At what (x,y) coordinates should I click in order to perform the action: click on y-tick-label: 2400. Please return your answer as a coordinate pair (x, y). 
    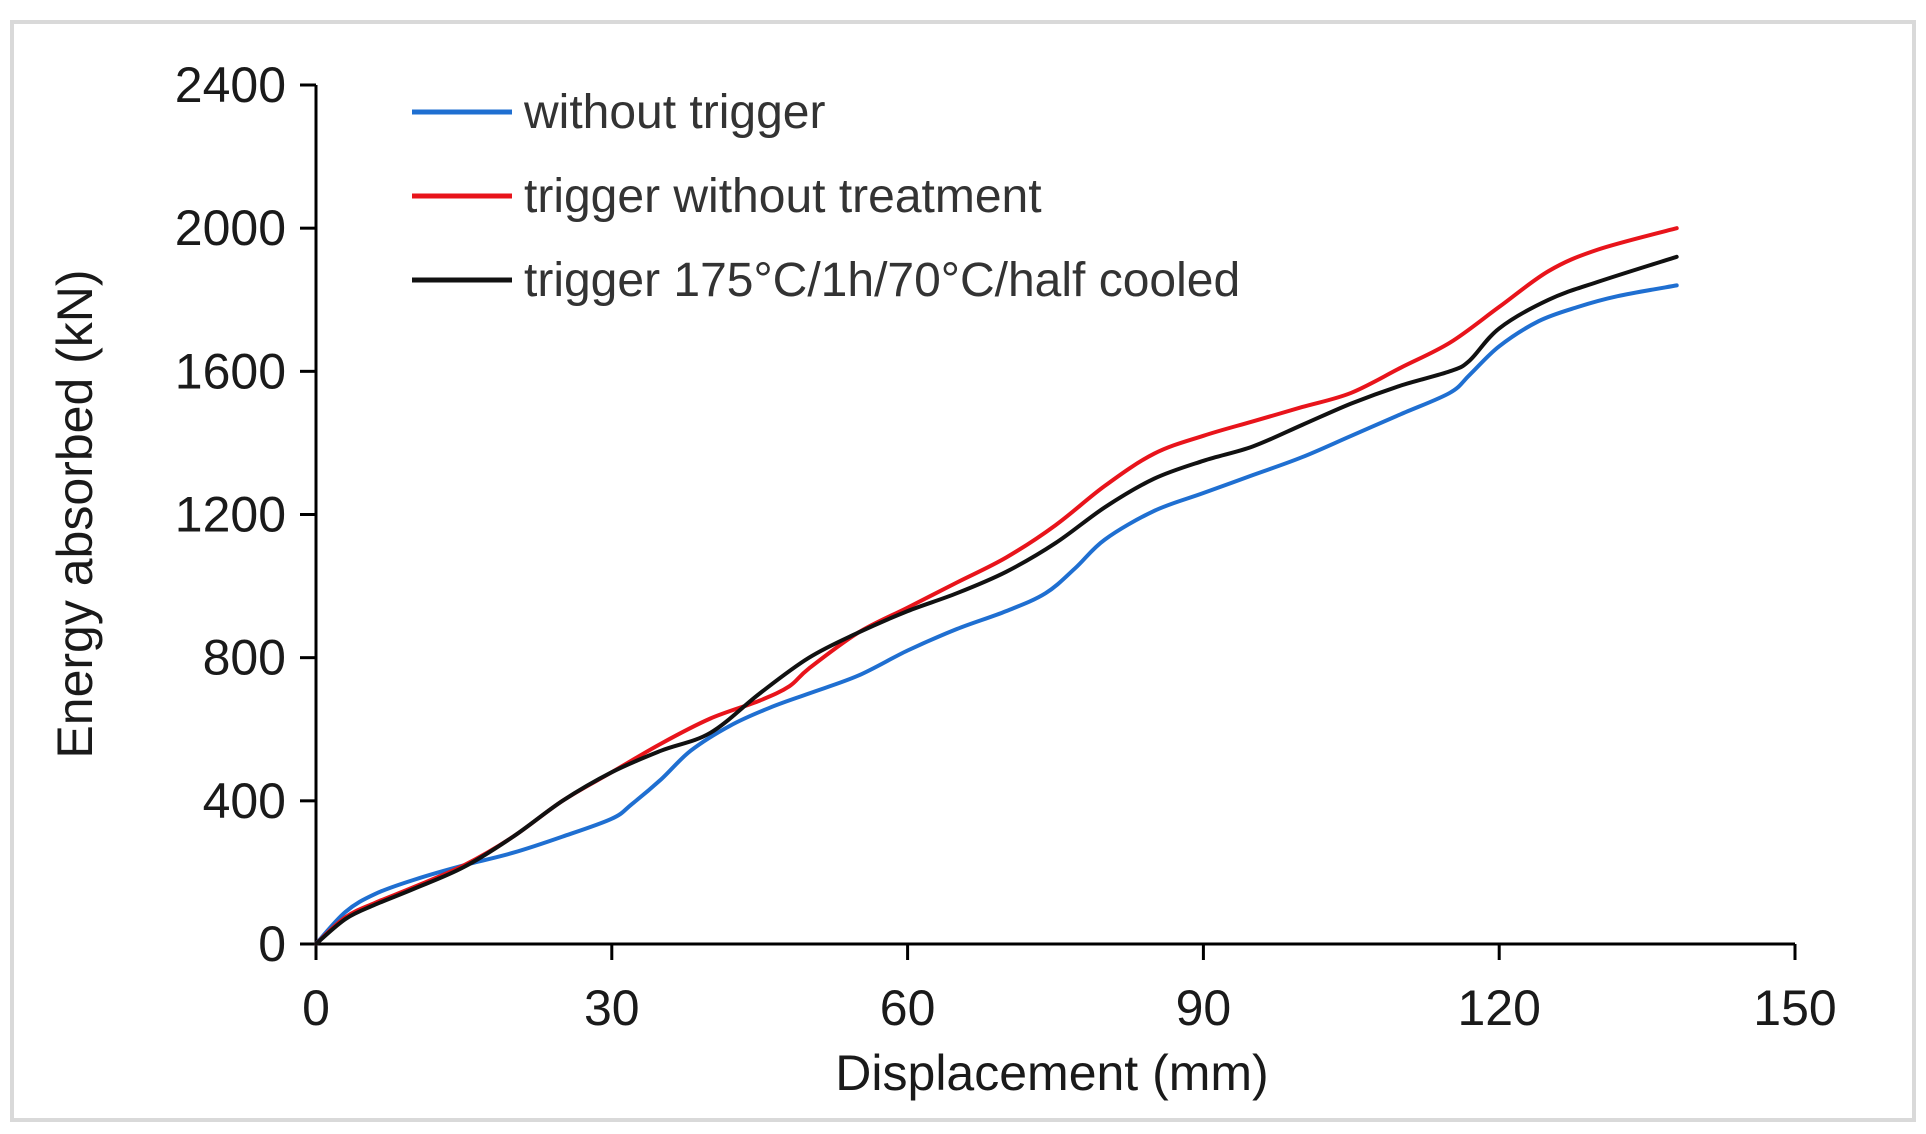
    Looking at the image, I should click on (230, 85).